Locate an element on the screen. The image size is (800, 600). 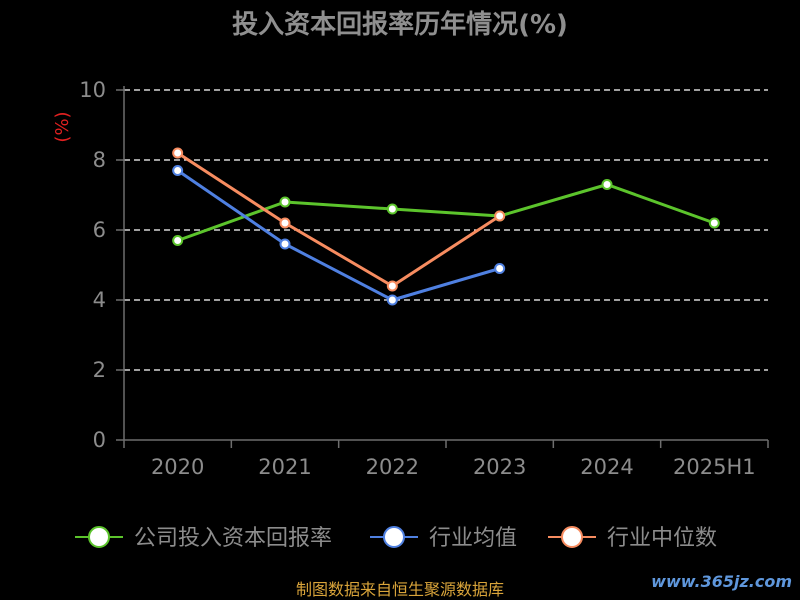
y-tick-label: 8 is located at coordinates (99, 160).